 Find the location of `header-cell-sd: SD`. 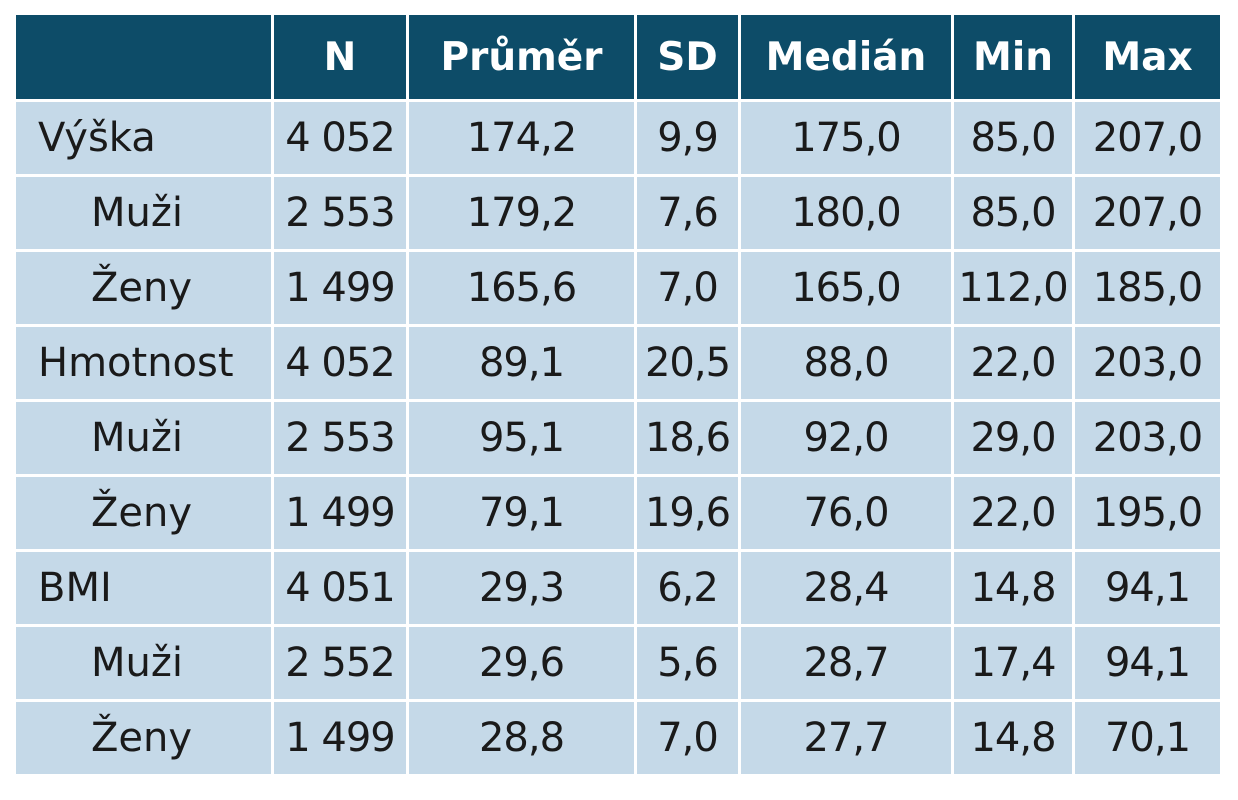

header-cell-sd: SD is located at coordinates (687, 57).